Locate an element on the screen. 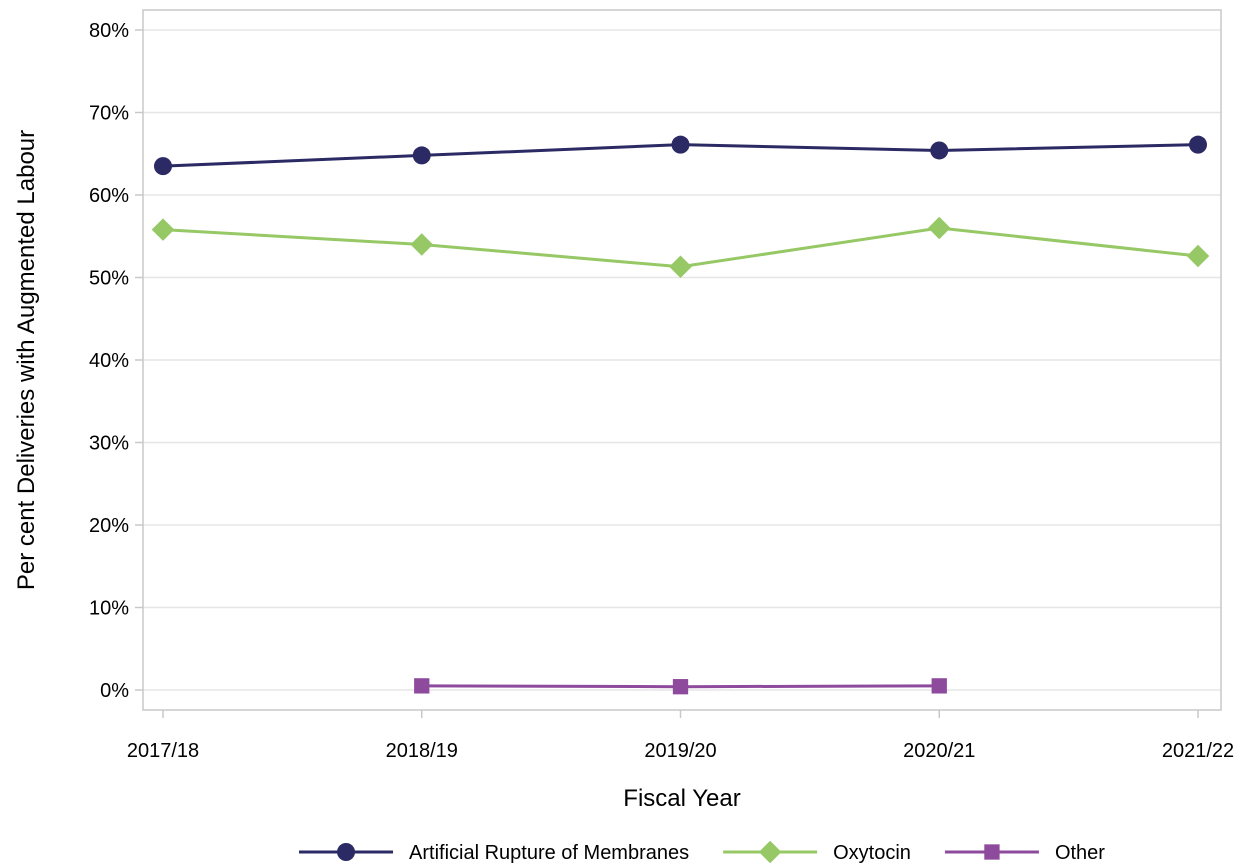 This screenshot has height=867, width=1251. x-tick-label: 2019/20 is located at coordinates (680, 751).